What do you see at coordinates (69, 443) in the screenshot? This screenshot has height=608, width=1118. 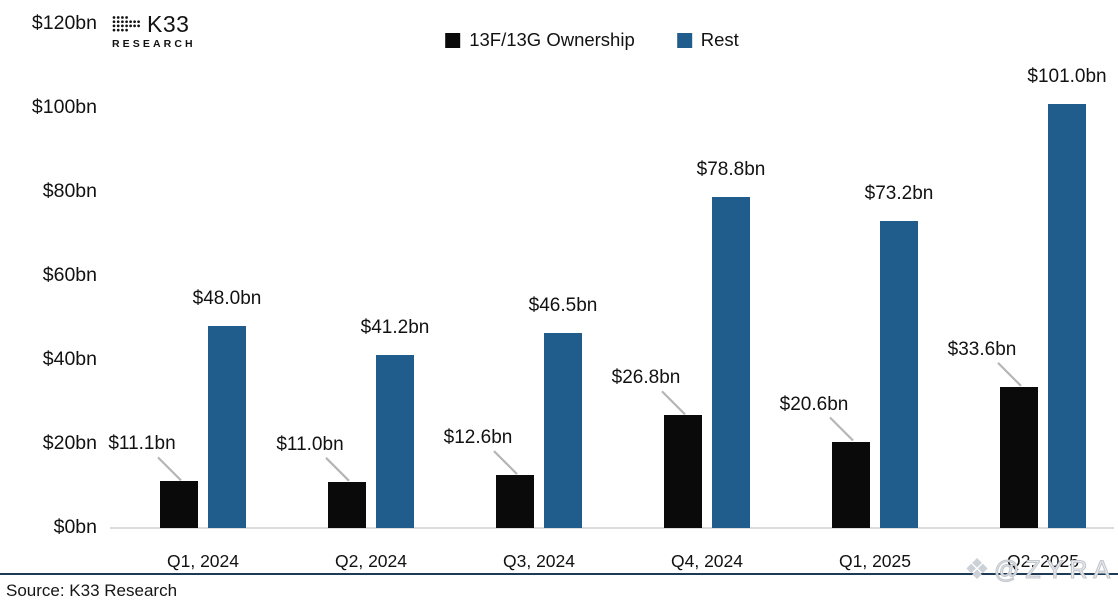 I see `y-tick-label: $20bn` at bounding box center [69, 443].